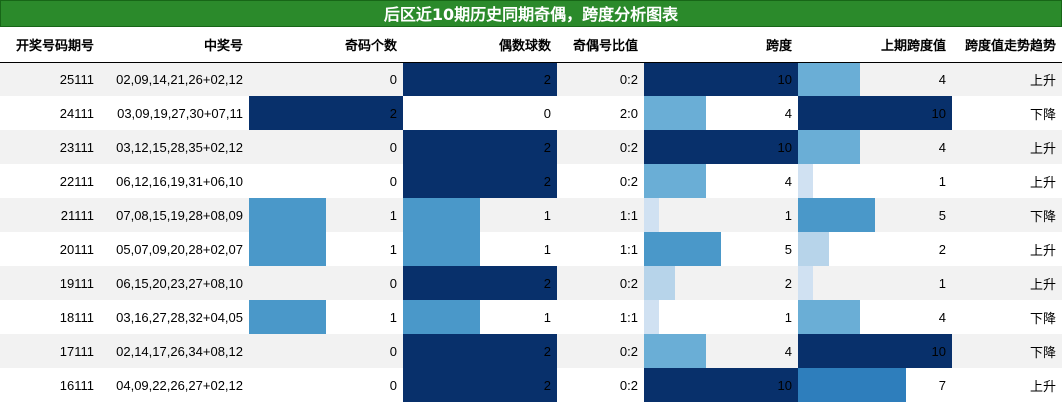  I want to click on cell-numbers: 02,09,14,21,26+02,12, so click(174, 79).